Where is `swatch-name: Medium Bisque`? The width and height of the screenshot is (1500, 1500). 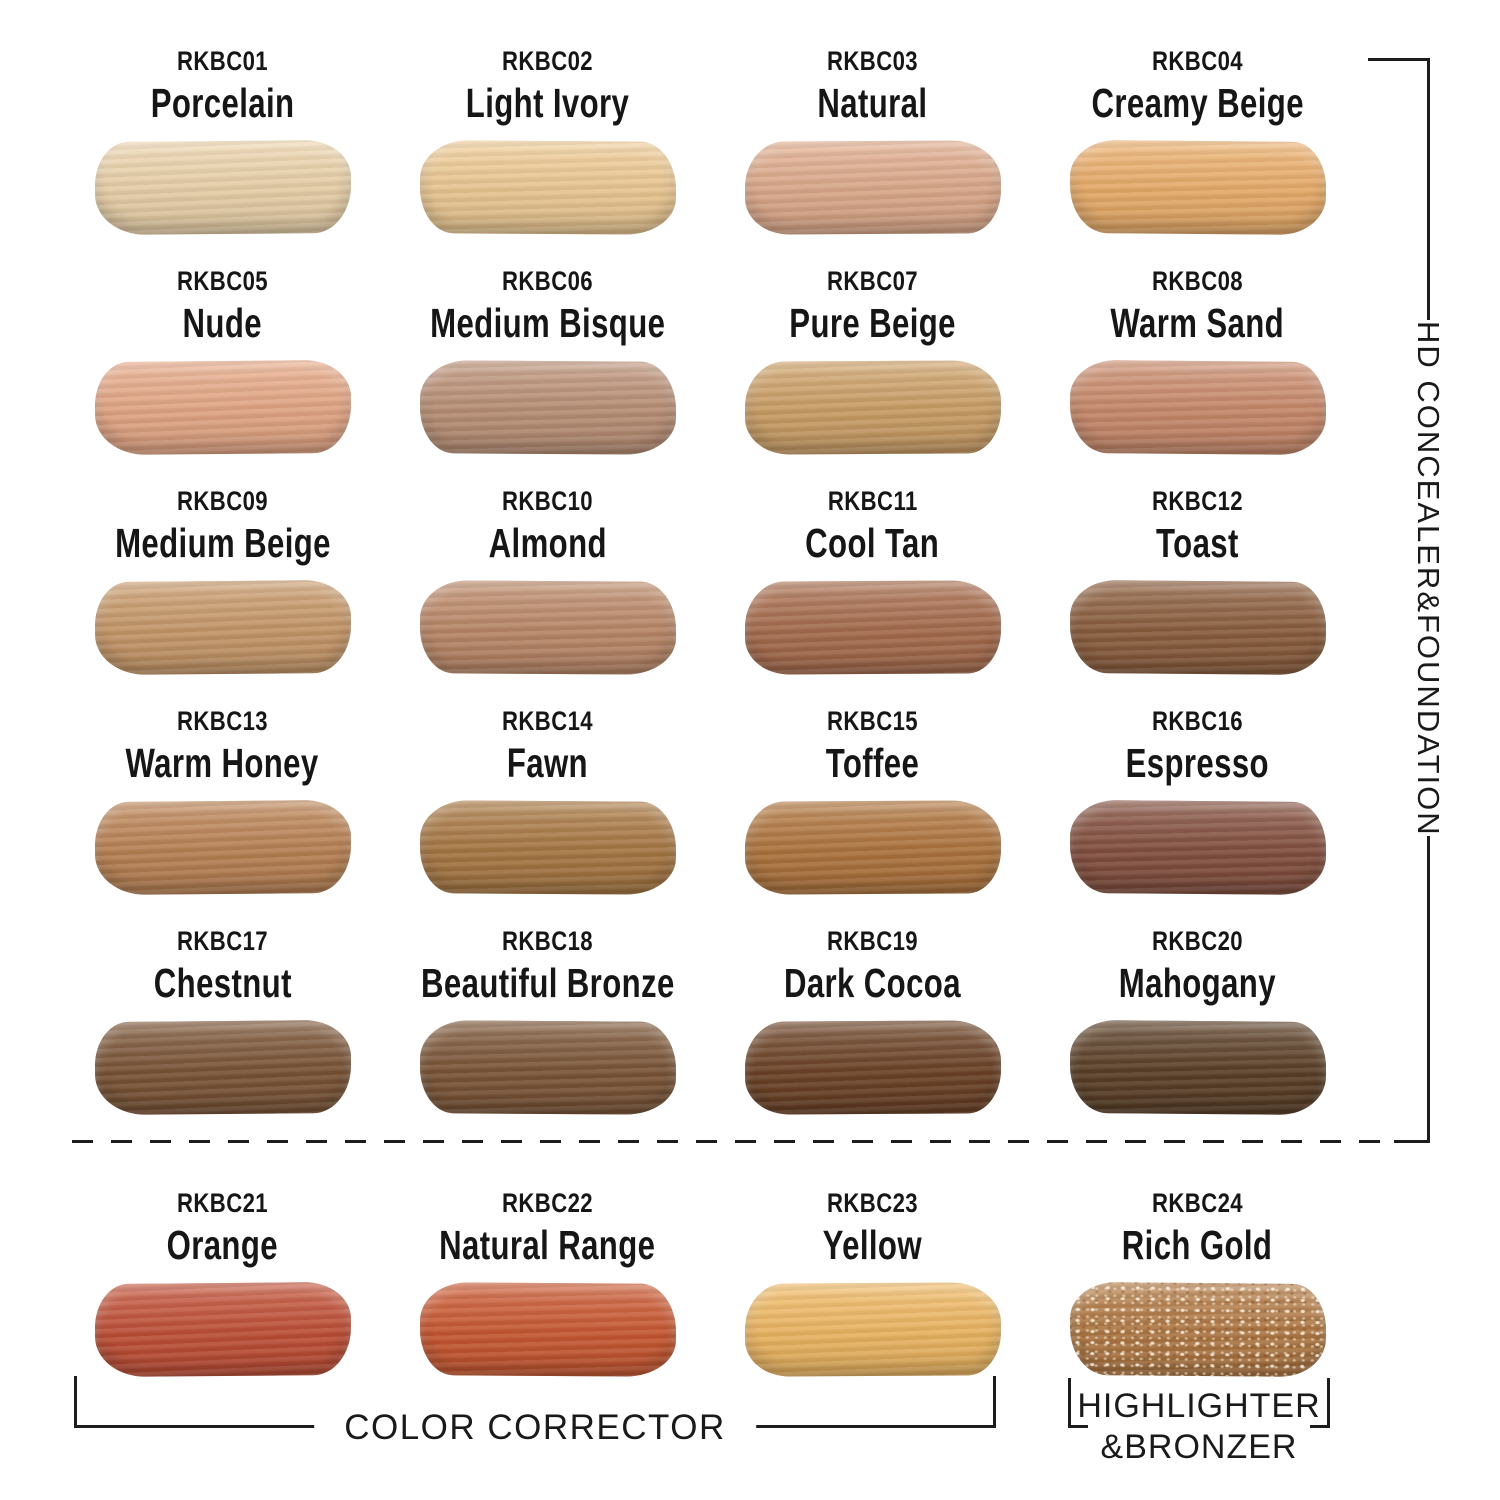
swatch-name: Medium Bisque is located at coordinates (547, 323).